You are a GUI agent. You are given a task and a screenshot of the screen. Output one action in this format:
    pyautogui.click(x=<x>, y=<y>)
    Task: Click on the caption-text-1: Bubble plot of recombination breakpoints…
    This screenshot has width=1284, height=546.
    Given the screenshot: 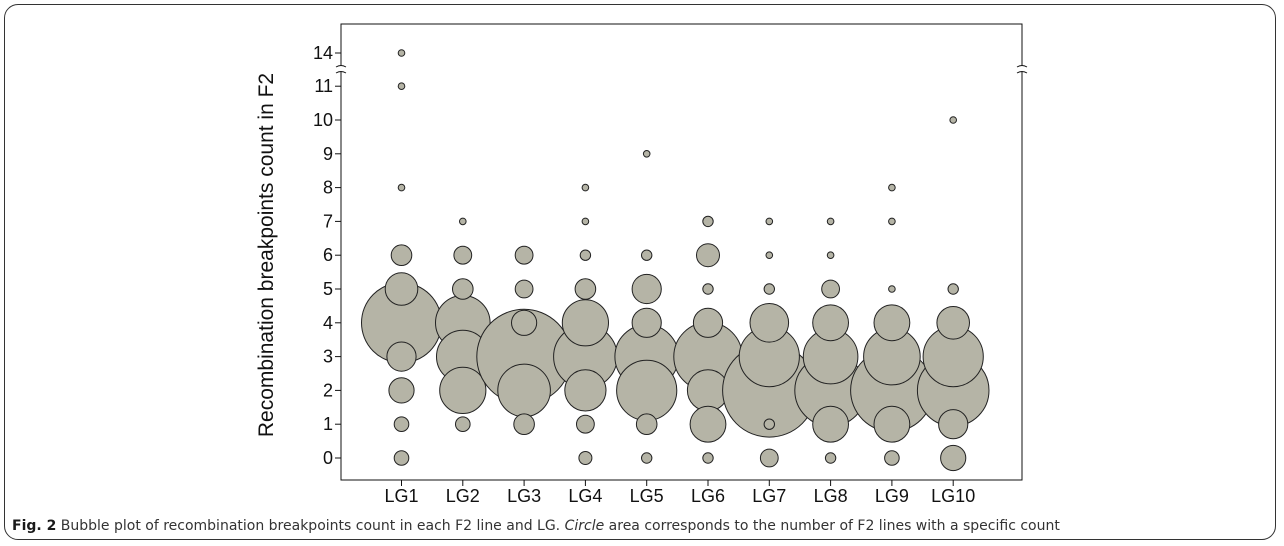 What is the action you would take?
    pyautogui.click(x=310, y=526)
    